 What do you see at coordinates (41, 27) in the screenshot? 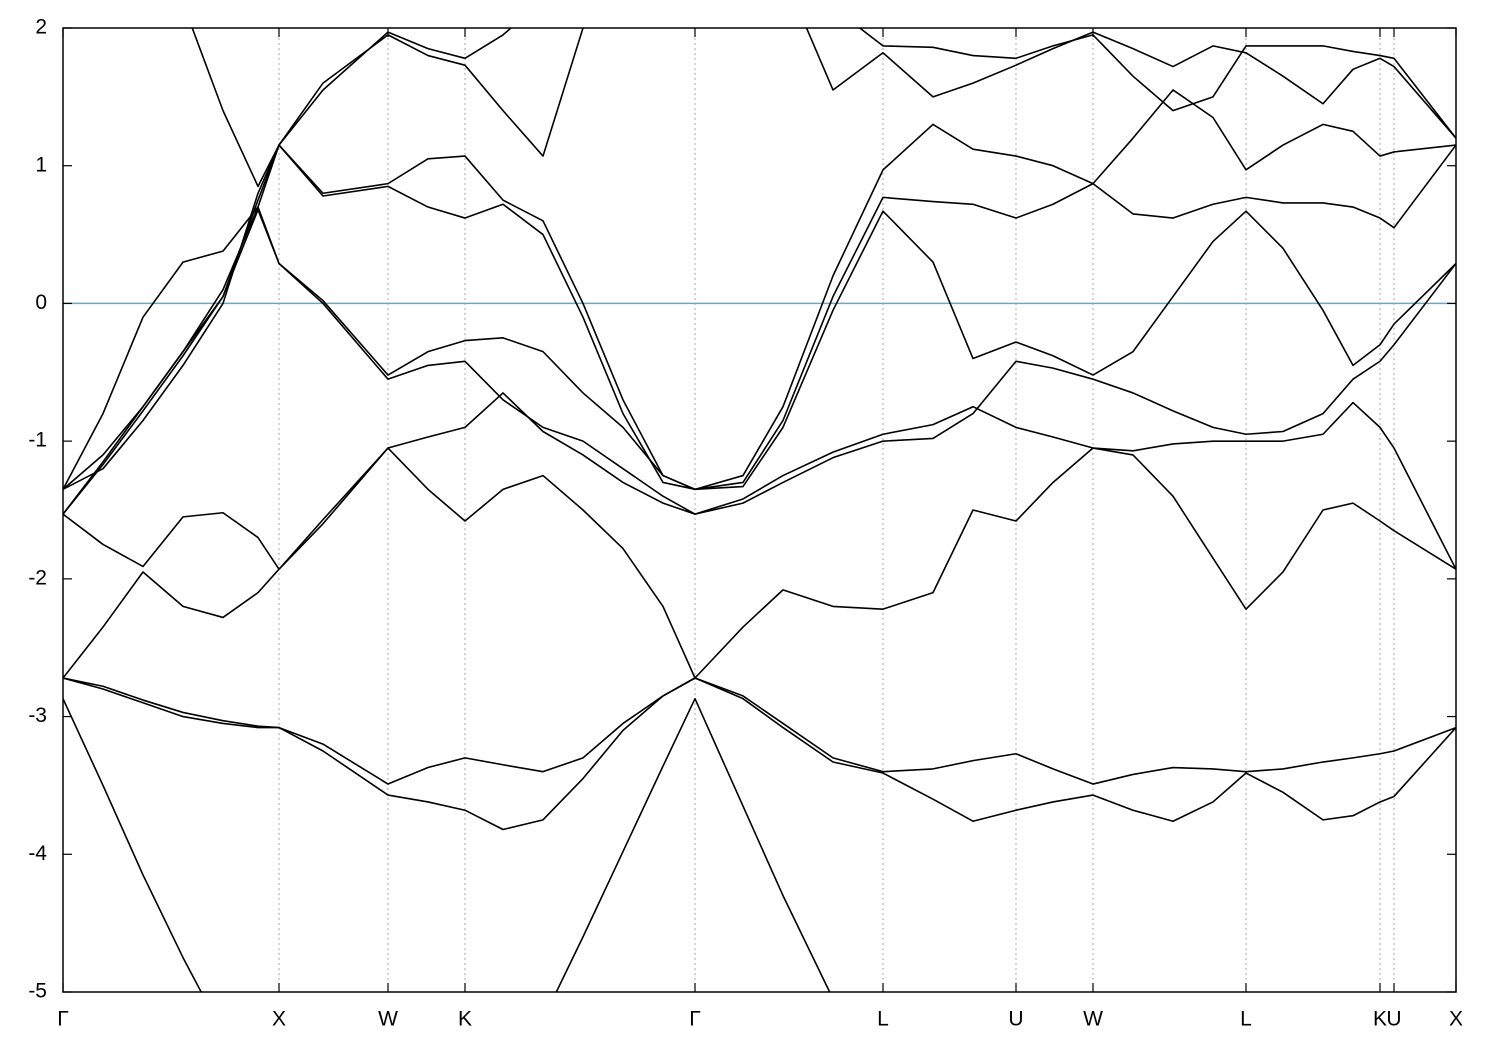
I see `y-tick-label: 2` at bounding box center [41, 27].